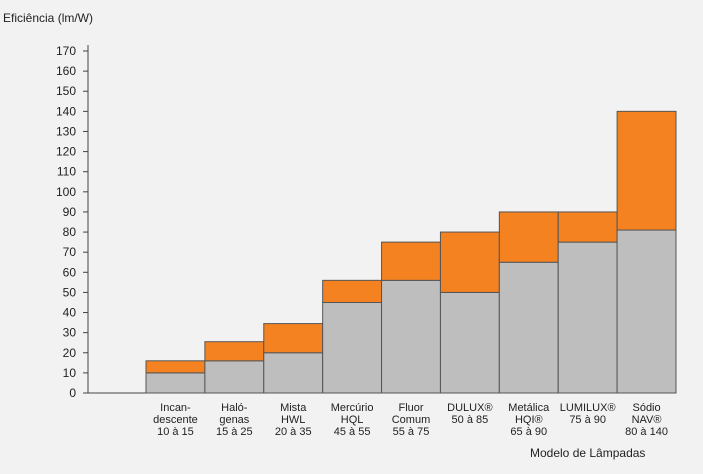  I want to click on y-tick-label: 110, so click(66, 172).